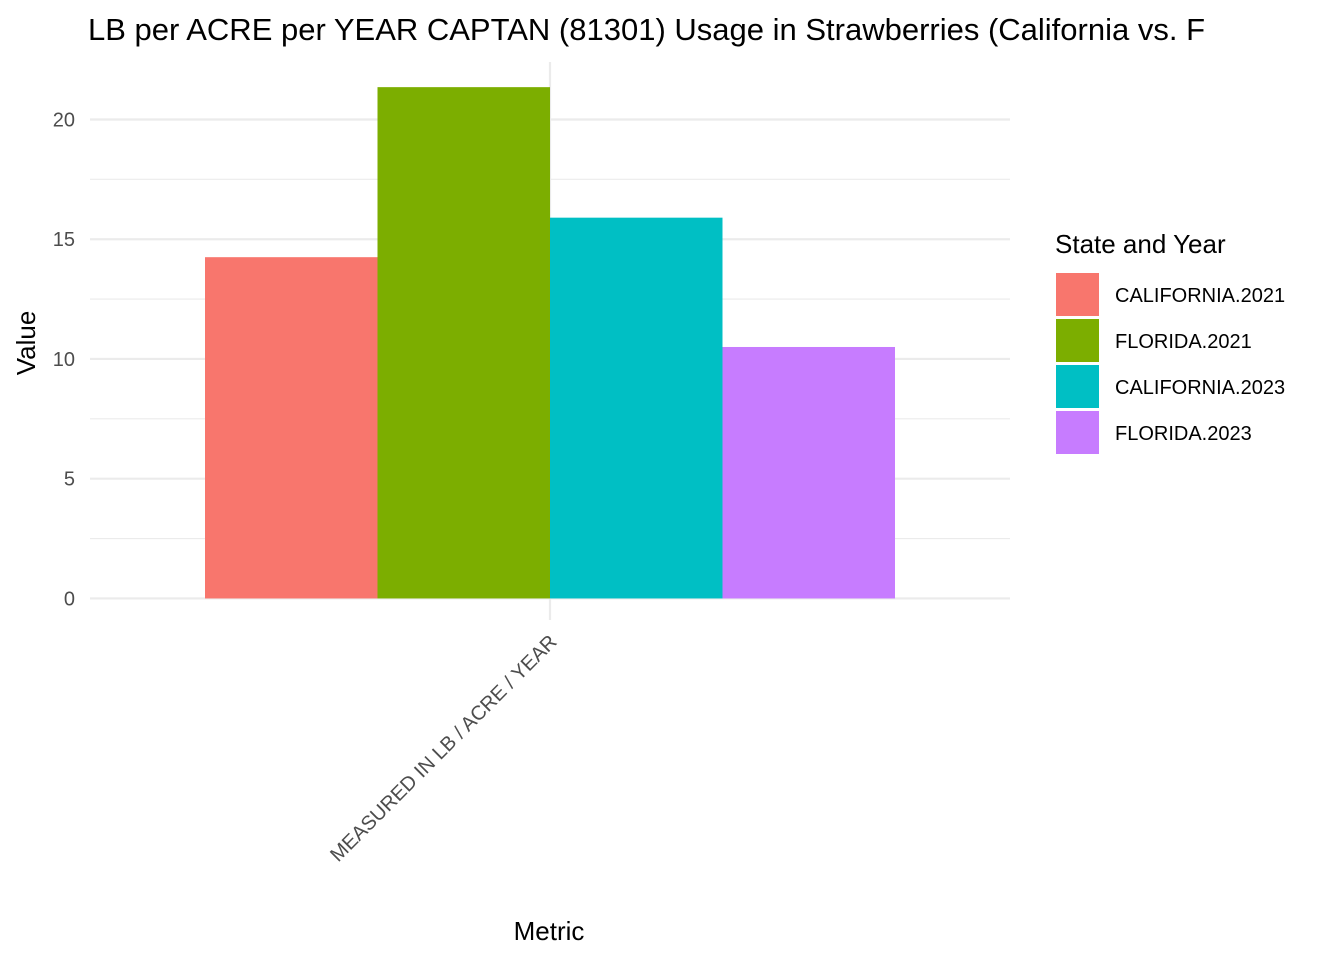  Describe the element at coordinates (26, 343) in the screenshot. I see `y-axis-title: Value` at that location.